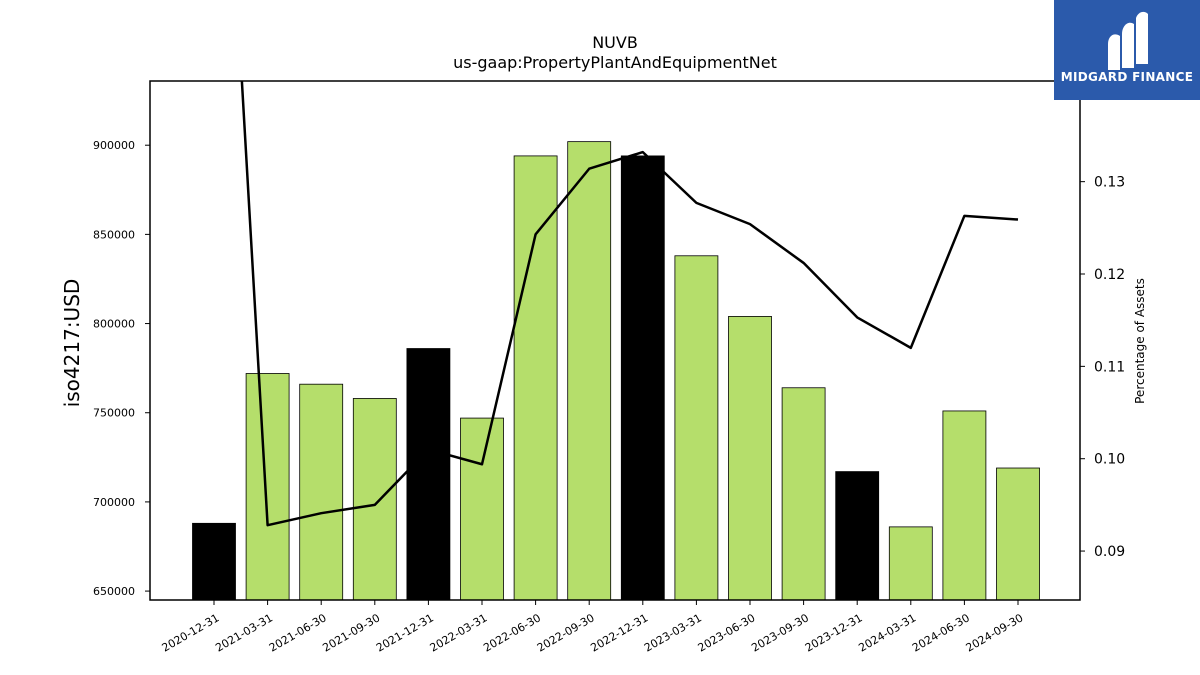  Describe the element at coordinates (1109, 552) in the screenshot. I see `y2-tick-label-0: 0.09` at that location.